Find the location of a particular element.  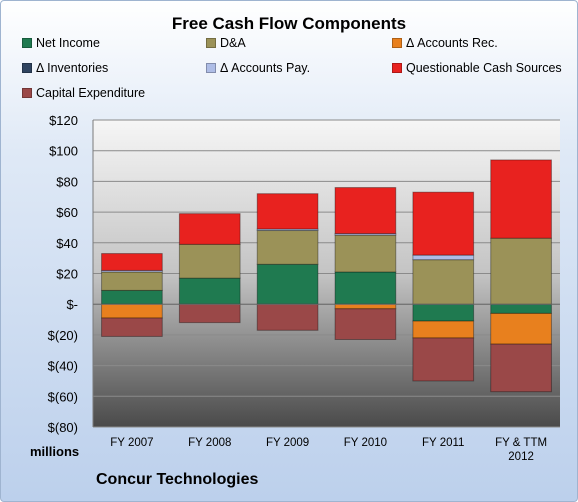

legend-item: Net Income is located at coordinates (61, 43).